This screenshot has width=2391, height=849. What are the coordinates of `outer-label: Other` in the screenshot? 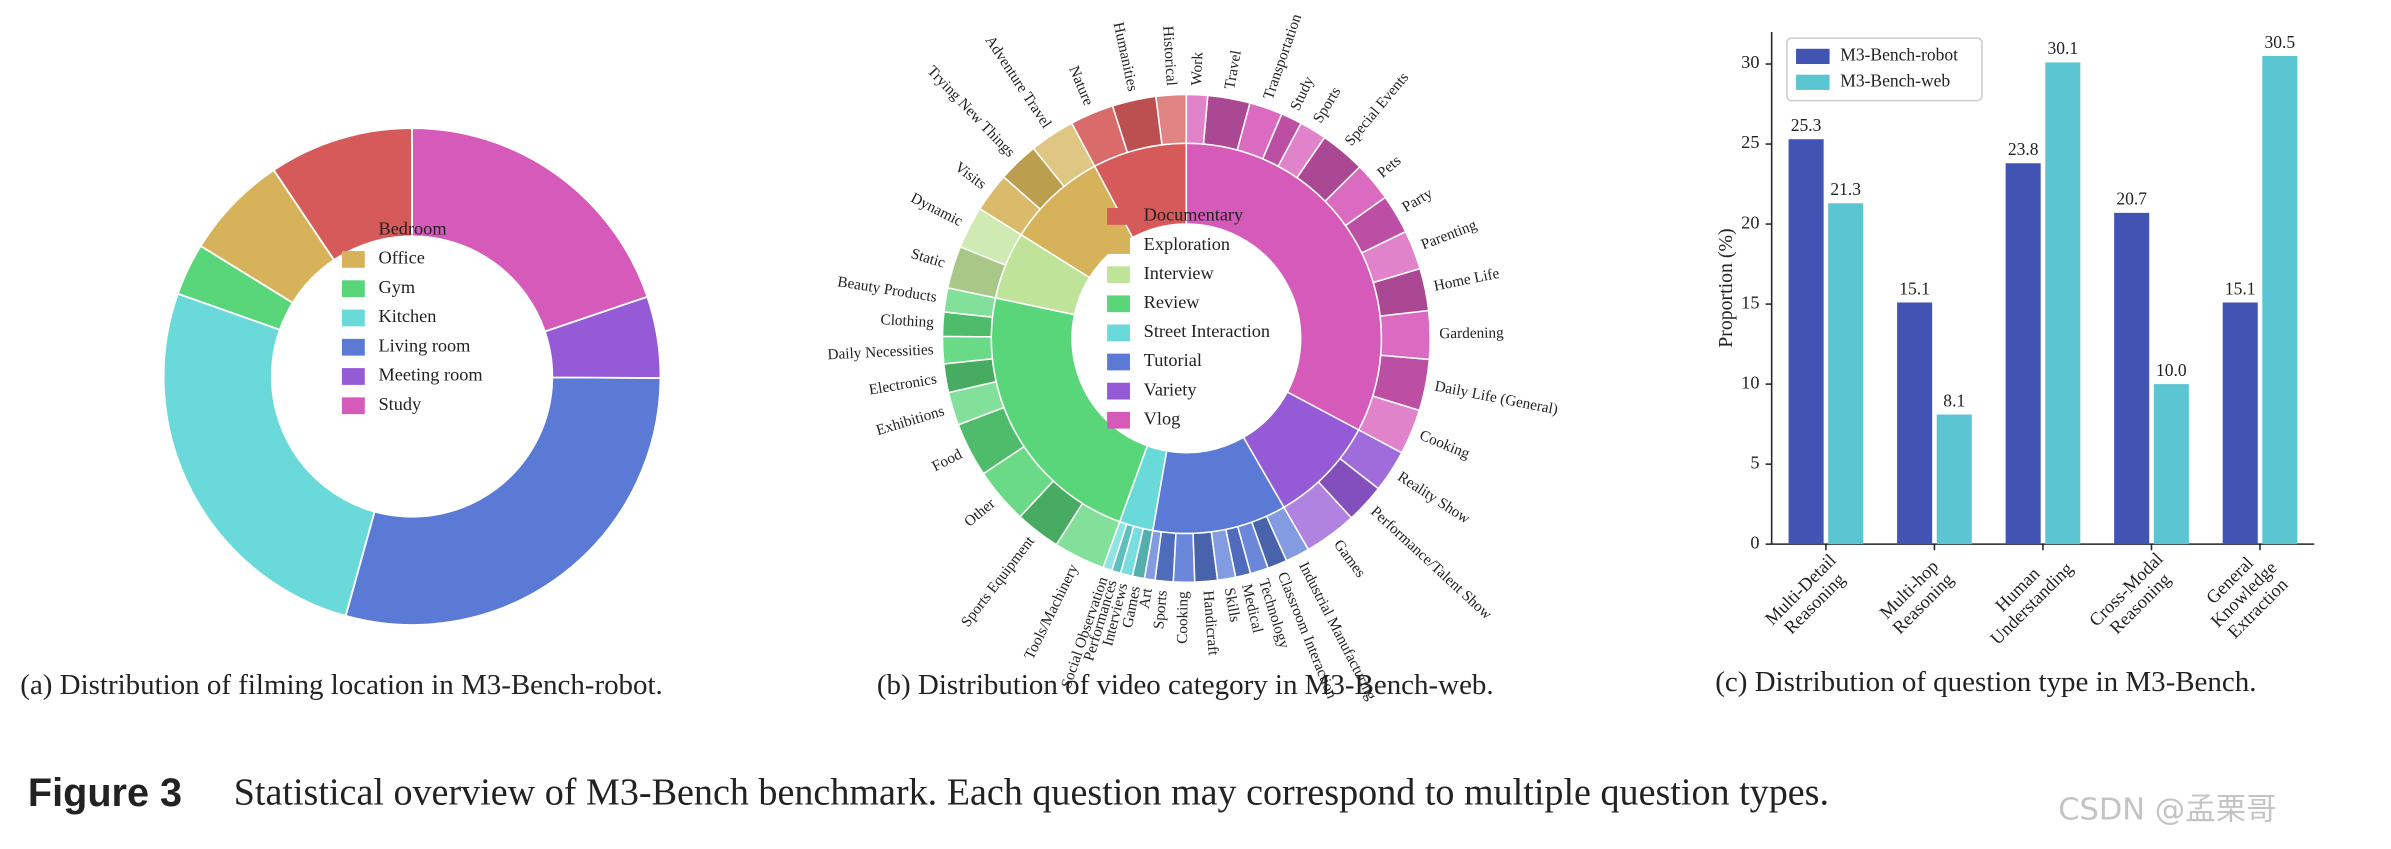 It's located at (979, 512).